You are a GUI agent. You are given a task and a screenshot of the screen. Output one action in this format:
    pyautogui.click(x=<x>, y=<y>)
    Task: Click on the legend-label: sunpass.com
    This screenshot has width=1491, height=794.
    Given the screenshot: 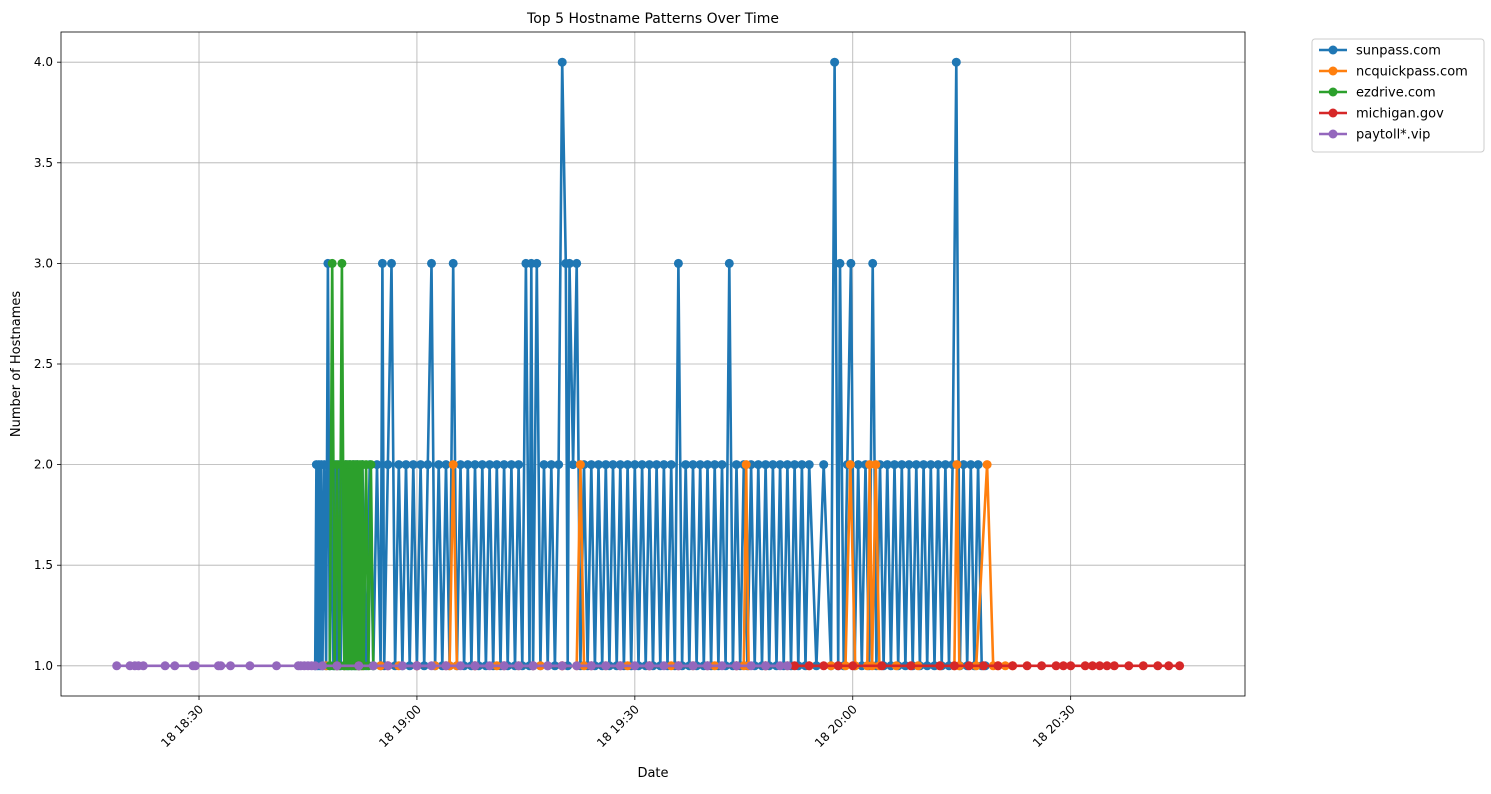 What is the action you would take?
    pyautogui.click(x=1398, y=51)
    